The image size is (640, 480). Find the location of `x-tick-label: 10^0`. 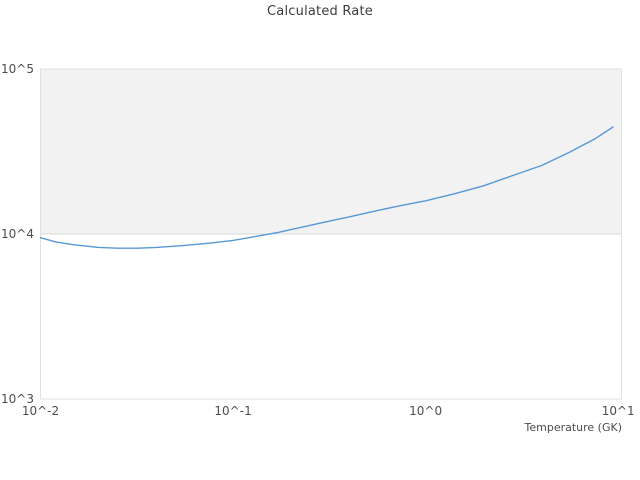

x-tick-label: 10^0 is located at coordinates (426, 411).